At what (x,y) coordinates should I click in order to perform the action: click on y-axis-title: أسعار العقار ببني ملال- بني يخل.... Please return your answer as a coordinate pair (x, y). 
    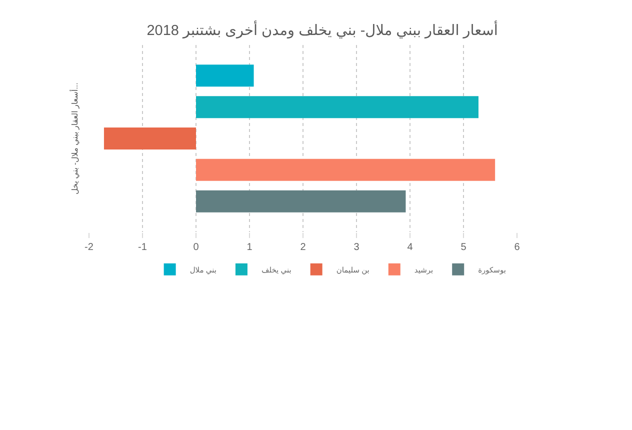
    Looking at the image, I should click on (75, 138).